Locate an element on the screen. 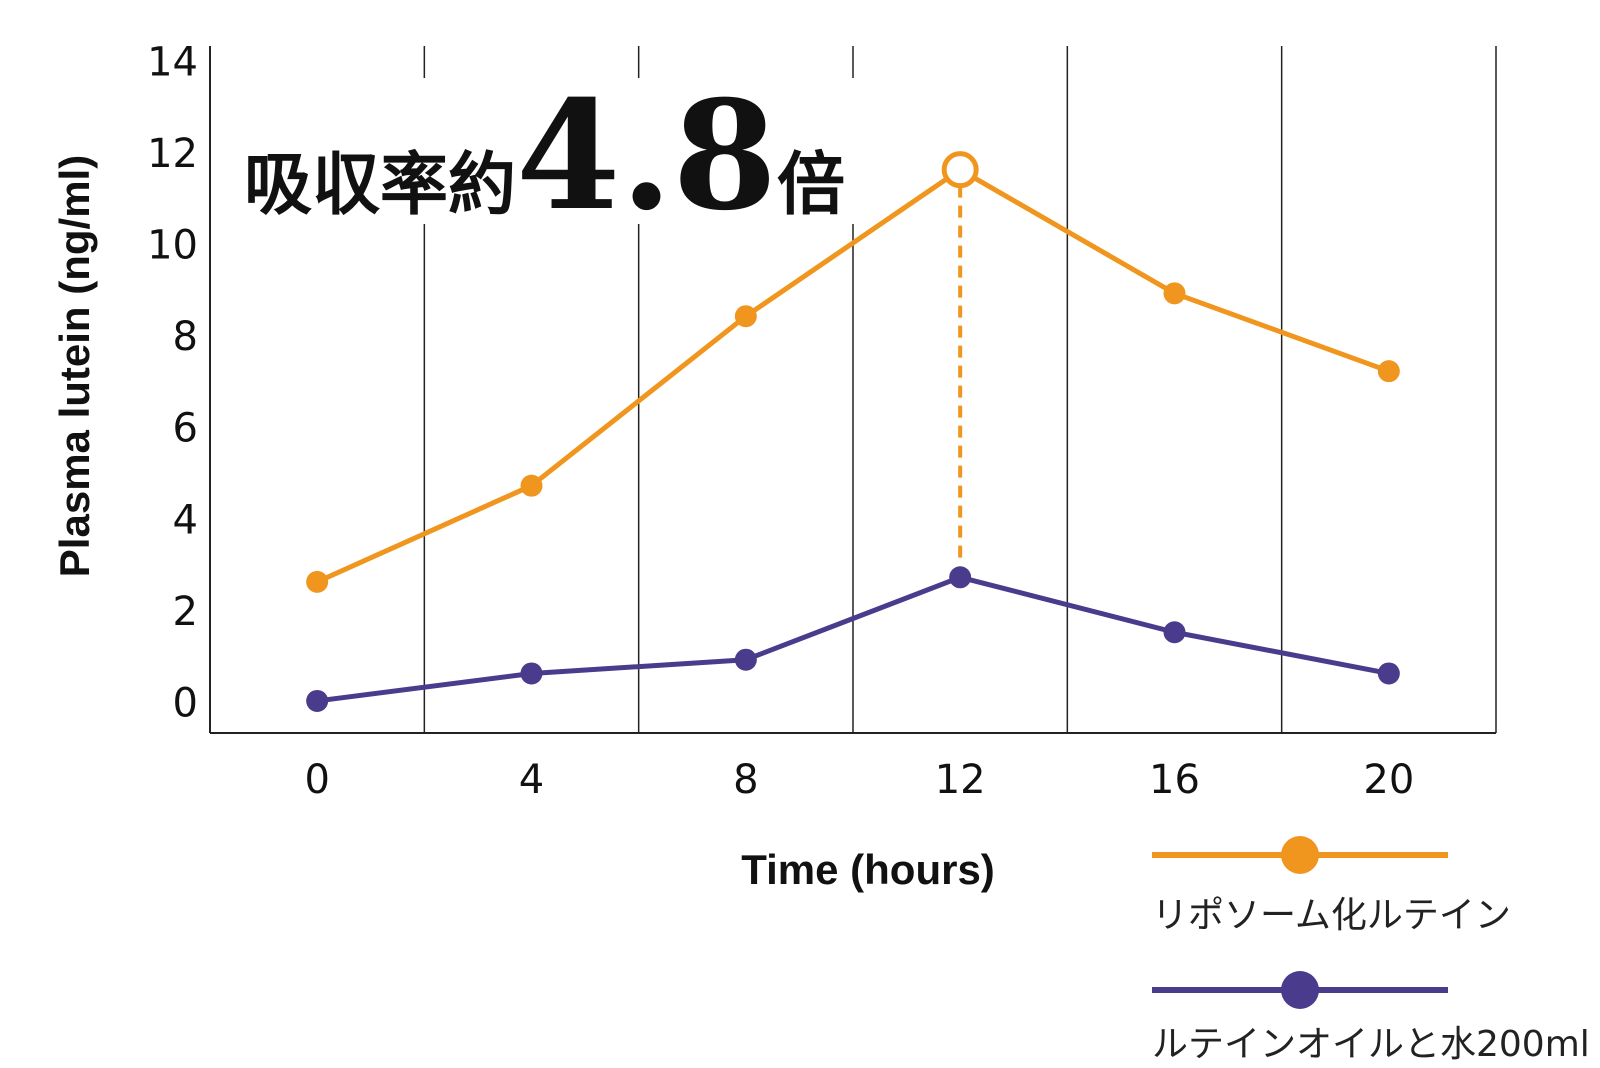  headline: 吸収率約4.8倍 is located at coordinates (554, 156).